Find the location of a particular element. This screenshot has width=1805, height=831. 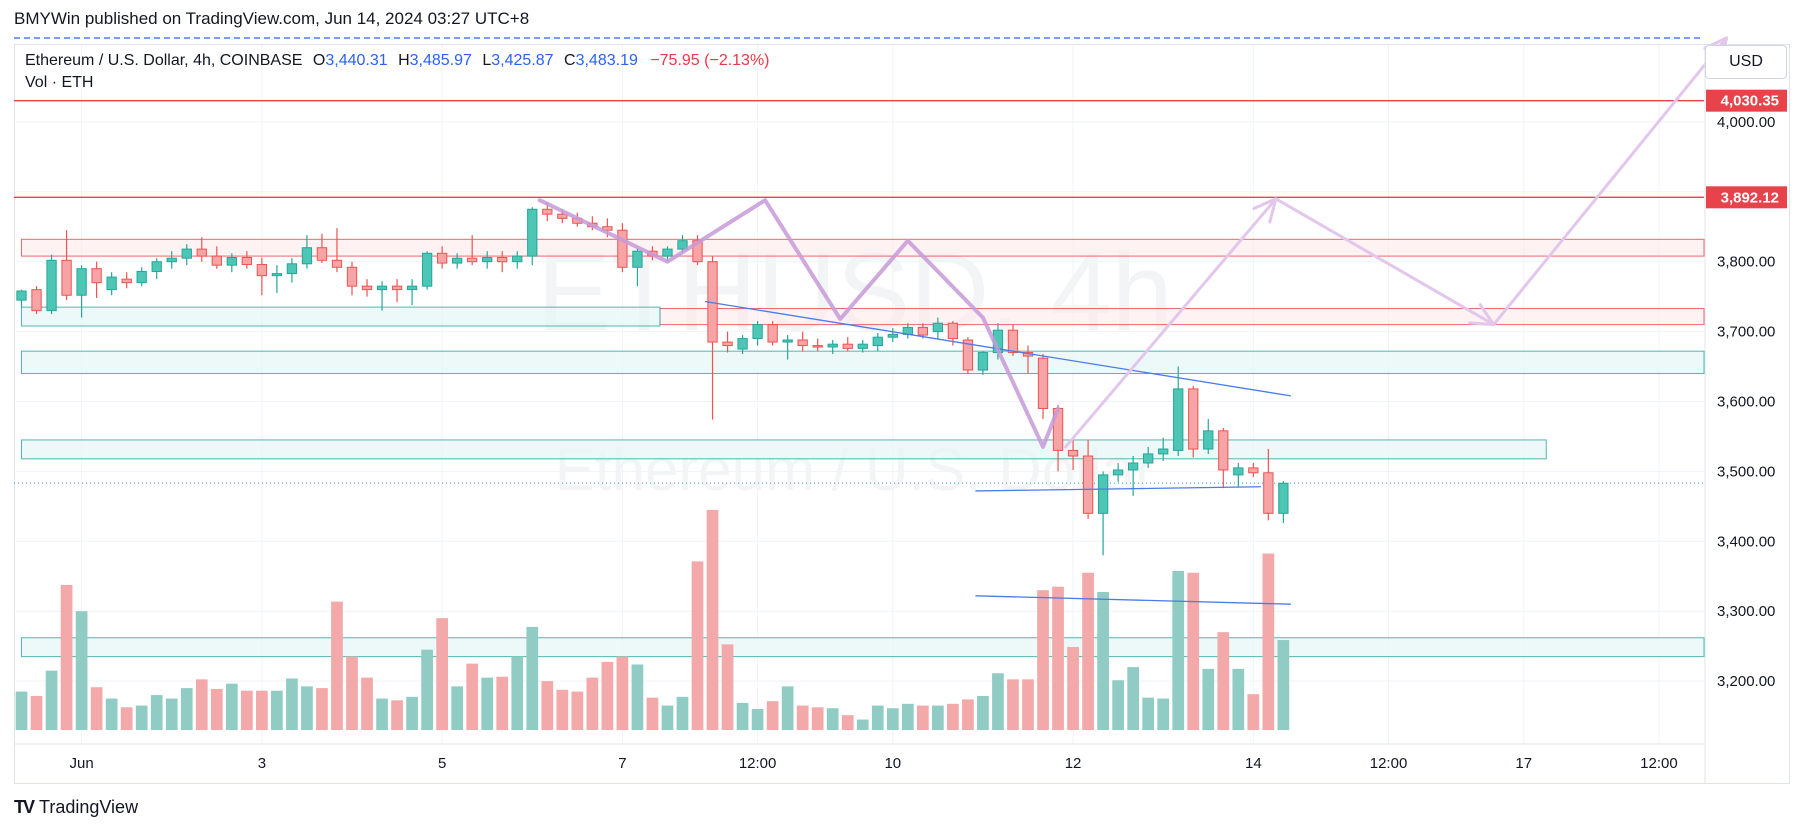

y-tick-label: 3,500.00 is located at coordinates (1746, 471).